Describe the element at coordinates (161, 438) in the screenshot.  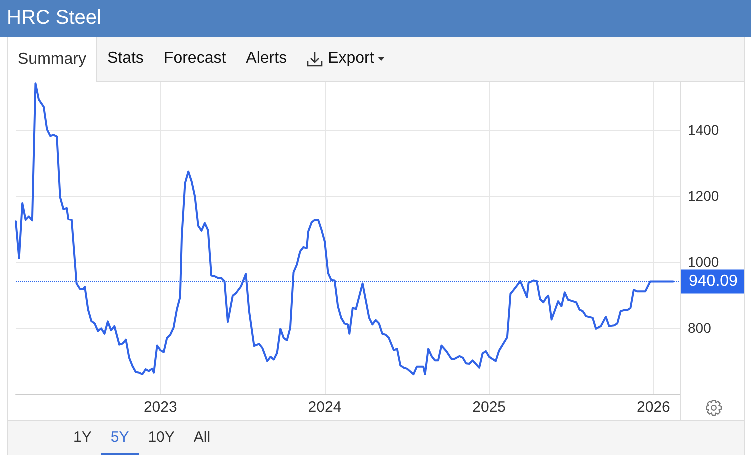
I see `text: 10Y` at that location.